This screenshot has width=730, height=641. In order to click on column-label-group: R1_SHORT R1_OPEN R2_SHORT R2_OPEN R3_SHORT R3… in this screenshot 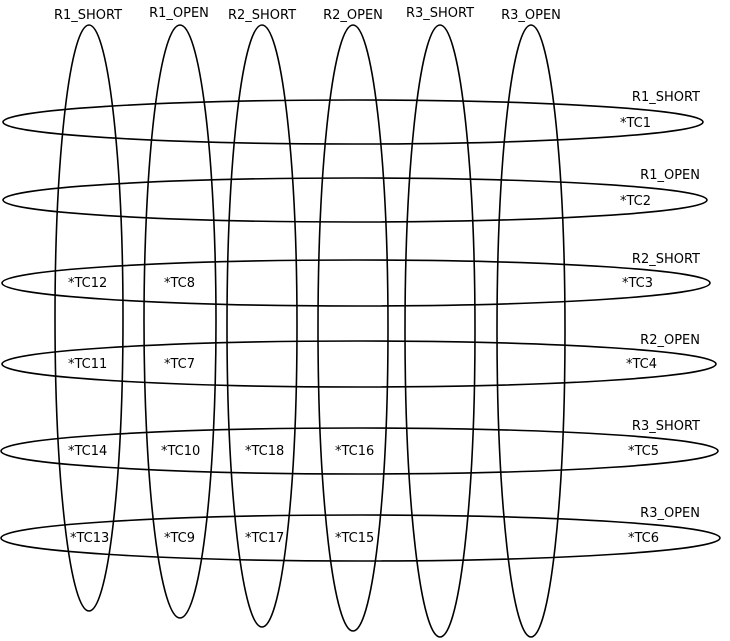, I will do `click(307, 14)`.